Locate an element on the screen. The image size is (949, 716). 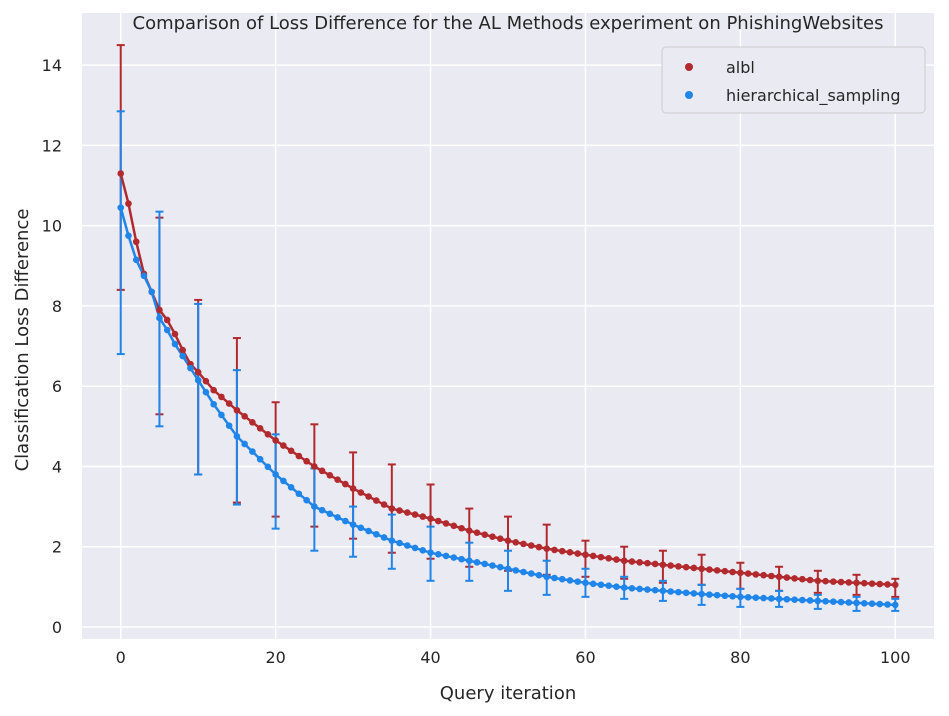
x-tick-label: 80 is located at coordinates (740, 657).